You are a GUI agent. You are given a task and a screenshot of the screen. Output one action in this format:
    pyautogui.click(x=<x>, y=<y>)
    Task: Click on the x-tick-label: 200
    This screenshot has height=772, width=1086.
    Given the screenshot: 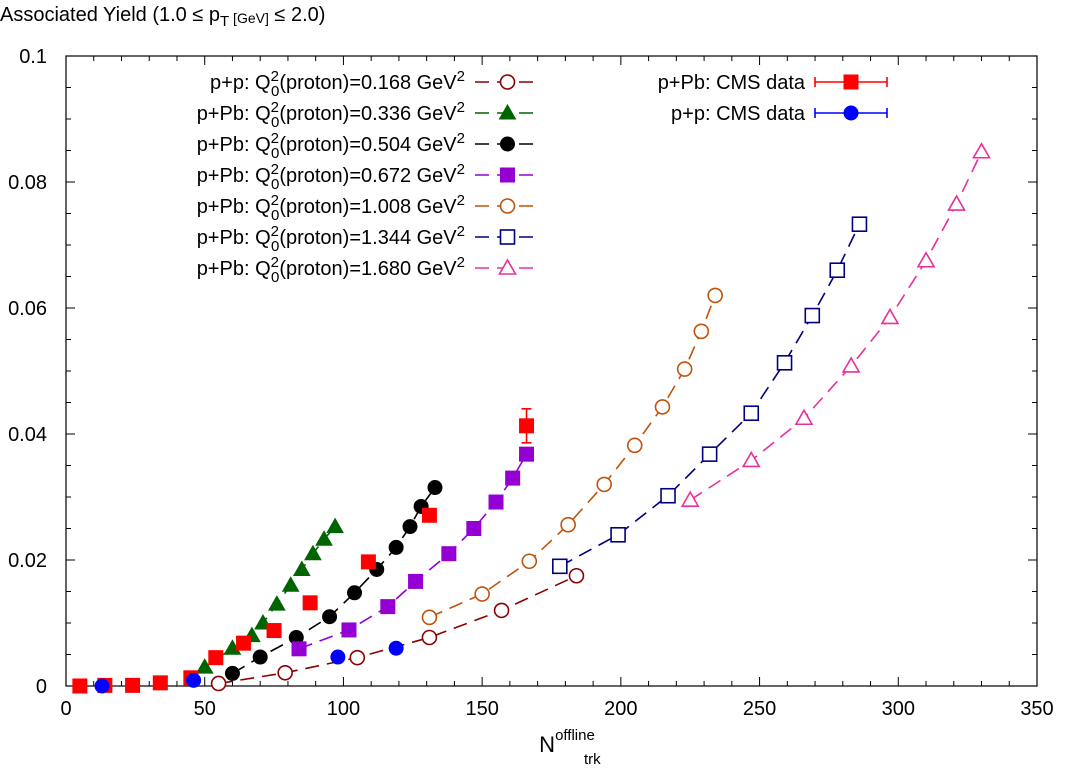 What is the action you would take?
    pyautogui.click(x=620, y=709)
    